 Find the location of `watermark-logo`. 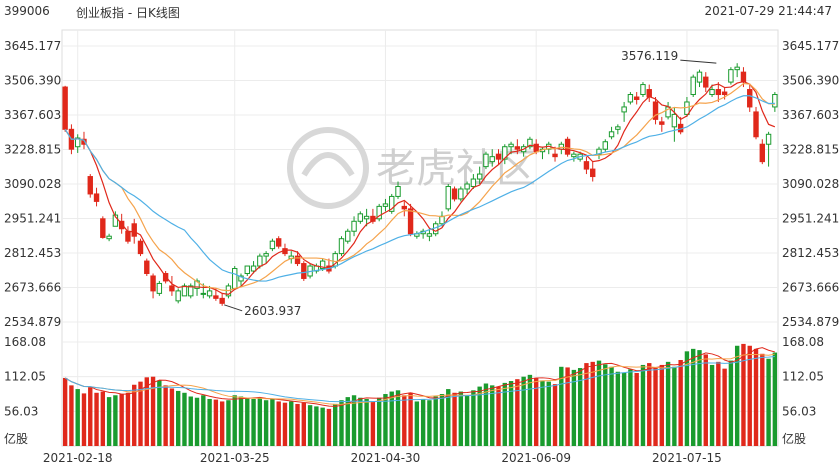

watermark-logo is located at coordinates (328, 168).